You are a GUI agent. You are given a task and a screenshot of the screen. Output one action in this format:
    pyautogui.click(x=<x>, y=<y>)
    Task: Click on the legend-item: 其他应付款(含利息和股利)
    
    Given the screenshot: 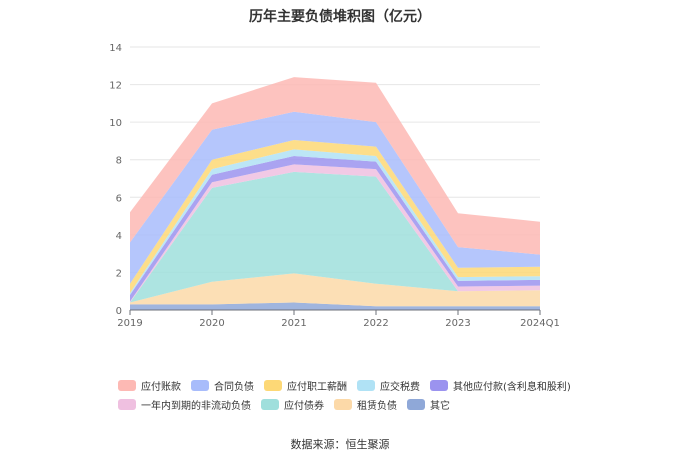 What is the action you would take?
    pyautogui.click(x=500, y=385)
    